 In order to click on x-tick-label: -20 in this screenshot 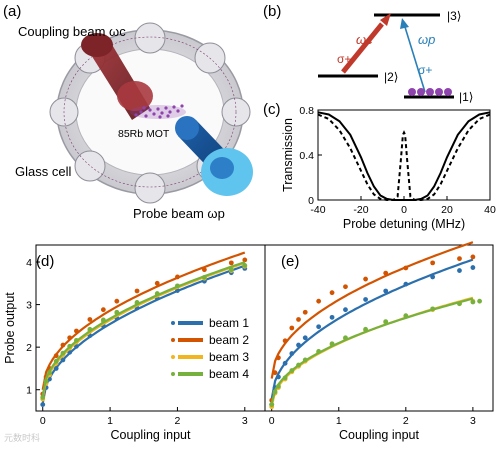, I will do `click(360, 210)`.